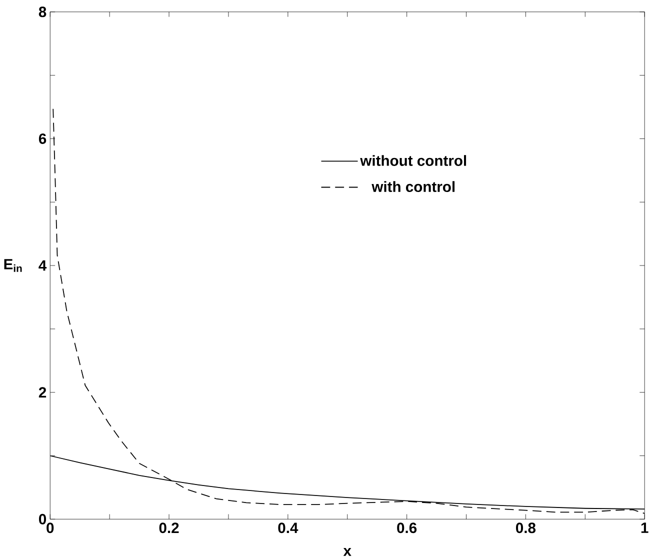 The image size is (652, 559). Describe the element at coordinates (413, 160) in the screenshot. I see `legend-label: without control` at that location.